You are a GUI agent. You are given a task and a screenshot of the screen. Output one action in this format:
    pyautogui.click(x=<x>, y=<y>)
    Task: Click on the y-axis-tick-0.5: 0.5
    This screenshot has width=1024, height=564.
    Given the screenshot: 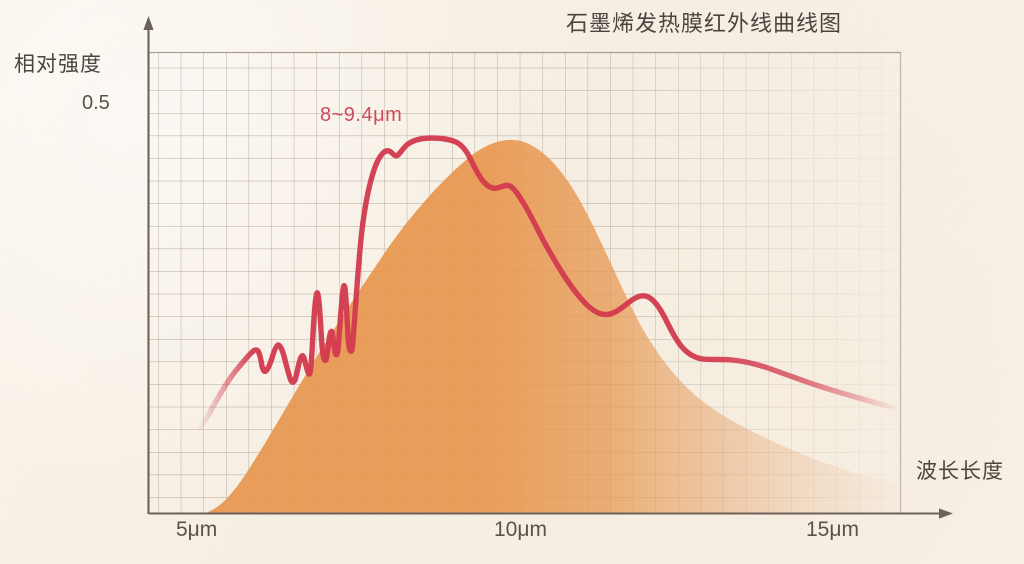 What is the action you would take?
    pyautogui.click(x=96, y=103)
    